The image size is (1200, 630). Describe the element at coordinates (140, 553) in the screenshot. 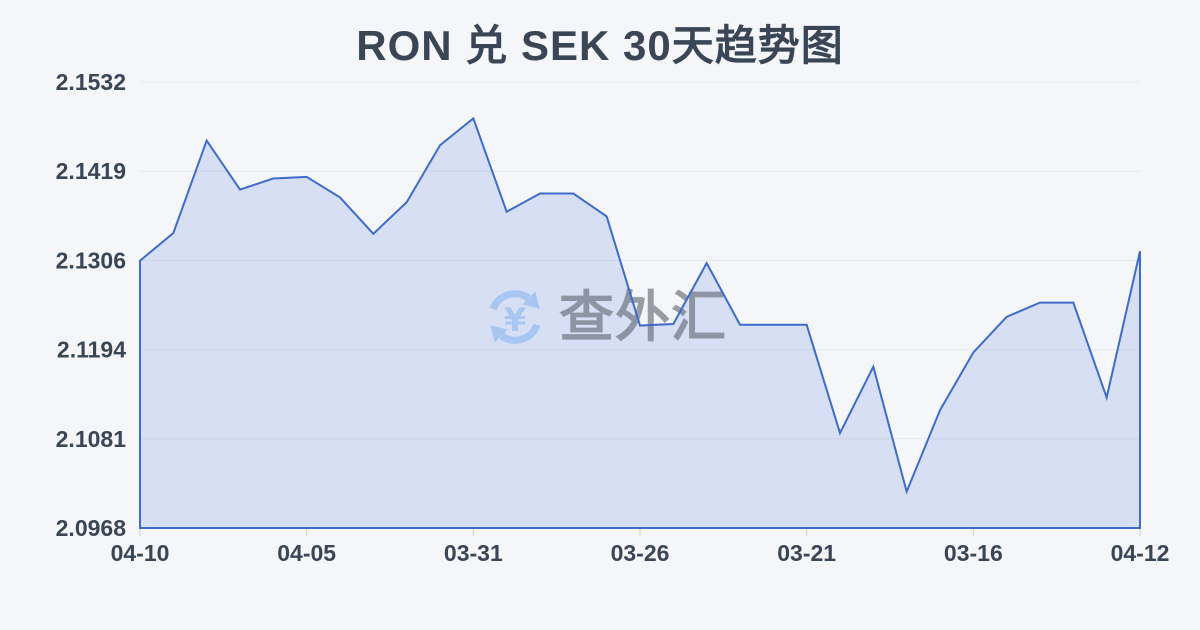

I see `x-axis-label: 04-10` at that location.